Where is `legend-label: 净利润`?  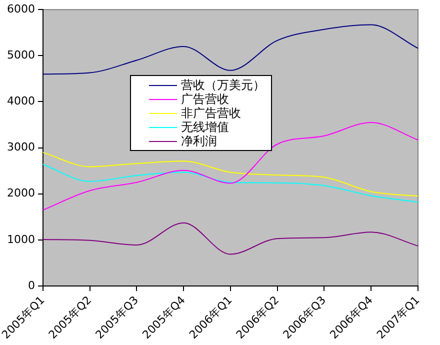
legend-label: 净利润 is located at coordinates (199, 141).